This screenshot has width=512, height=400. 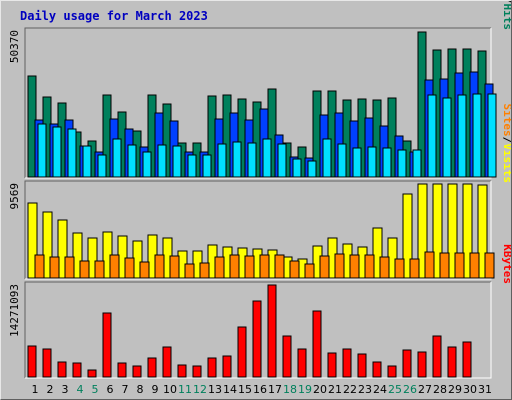 I want to click on x-tick-label-day-8: 8, so click(x=140, y=389).